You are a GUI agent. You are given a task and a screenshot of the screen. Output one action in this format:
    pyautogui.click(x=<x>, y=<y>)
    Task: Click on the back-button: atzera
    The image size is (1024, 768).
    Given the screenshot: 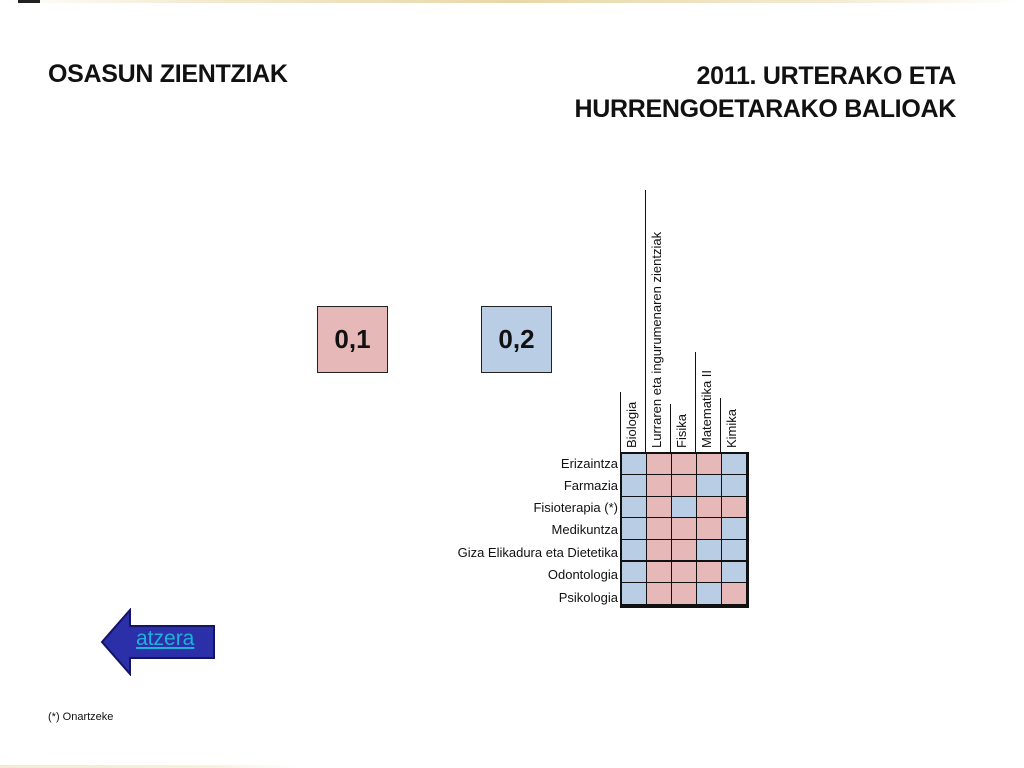 What is the action you would take?
    pyautogui.click(x=158, y=642)
    